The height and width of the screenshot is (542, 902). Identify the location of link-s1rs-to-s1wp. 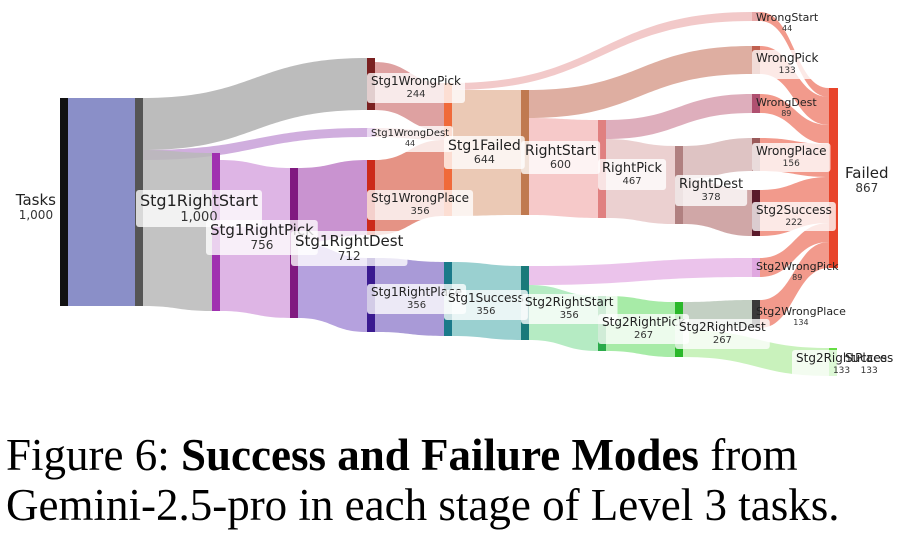
(255, 104).